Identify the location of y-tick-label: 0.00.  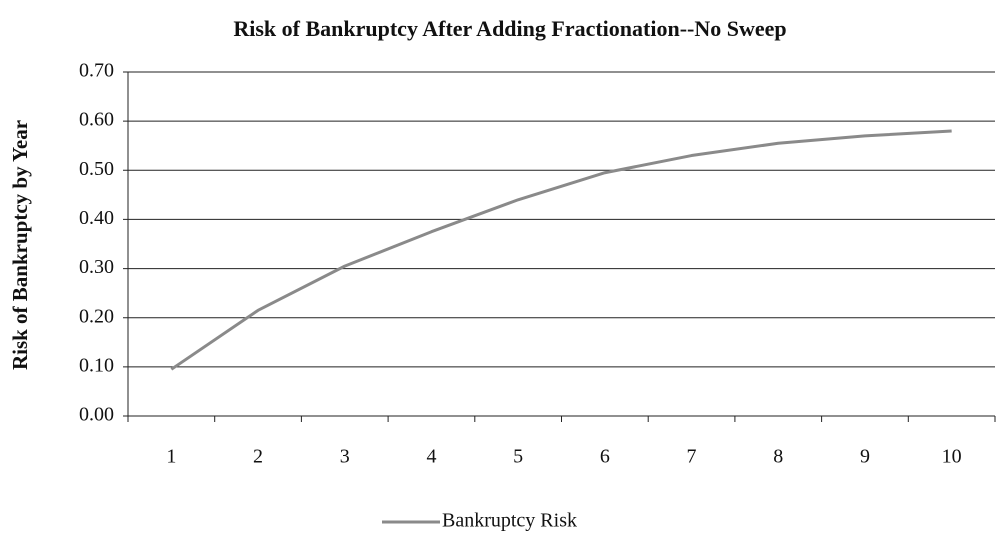
(96, 415).